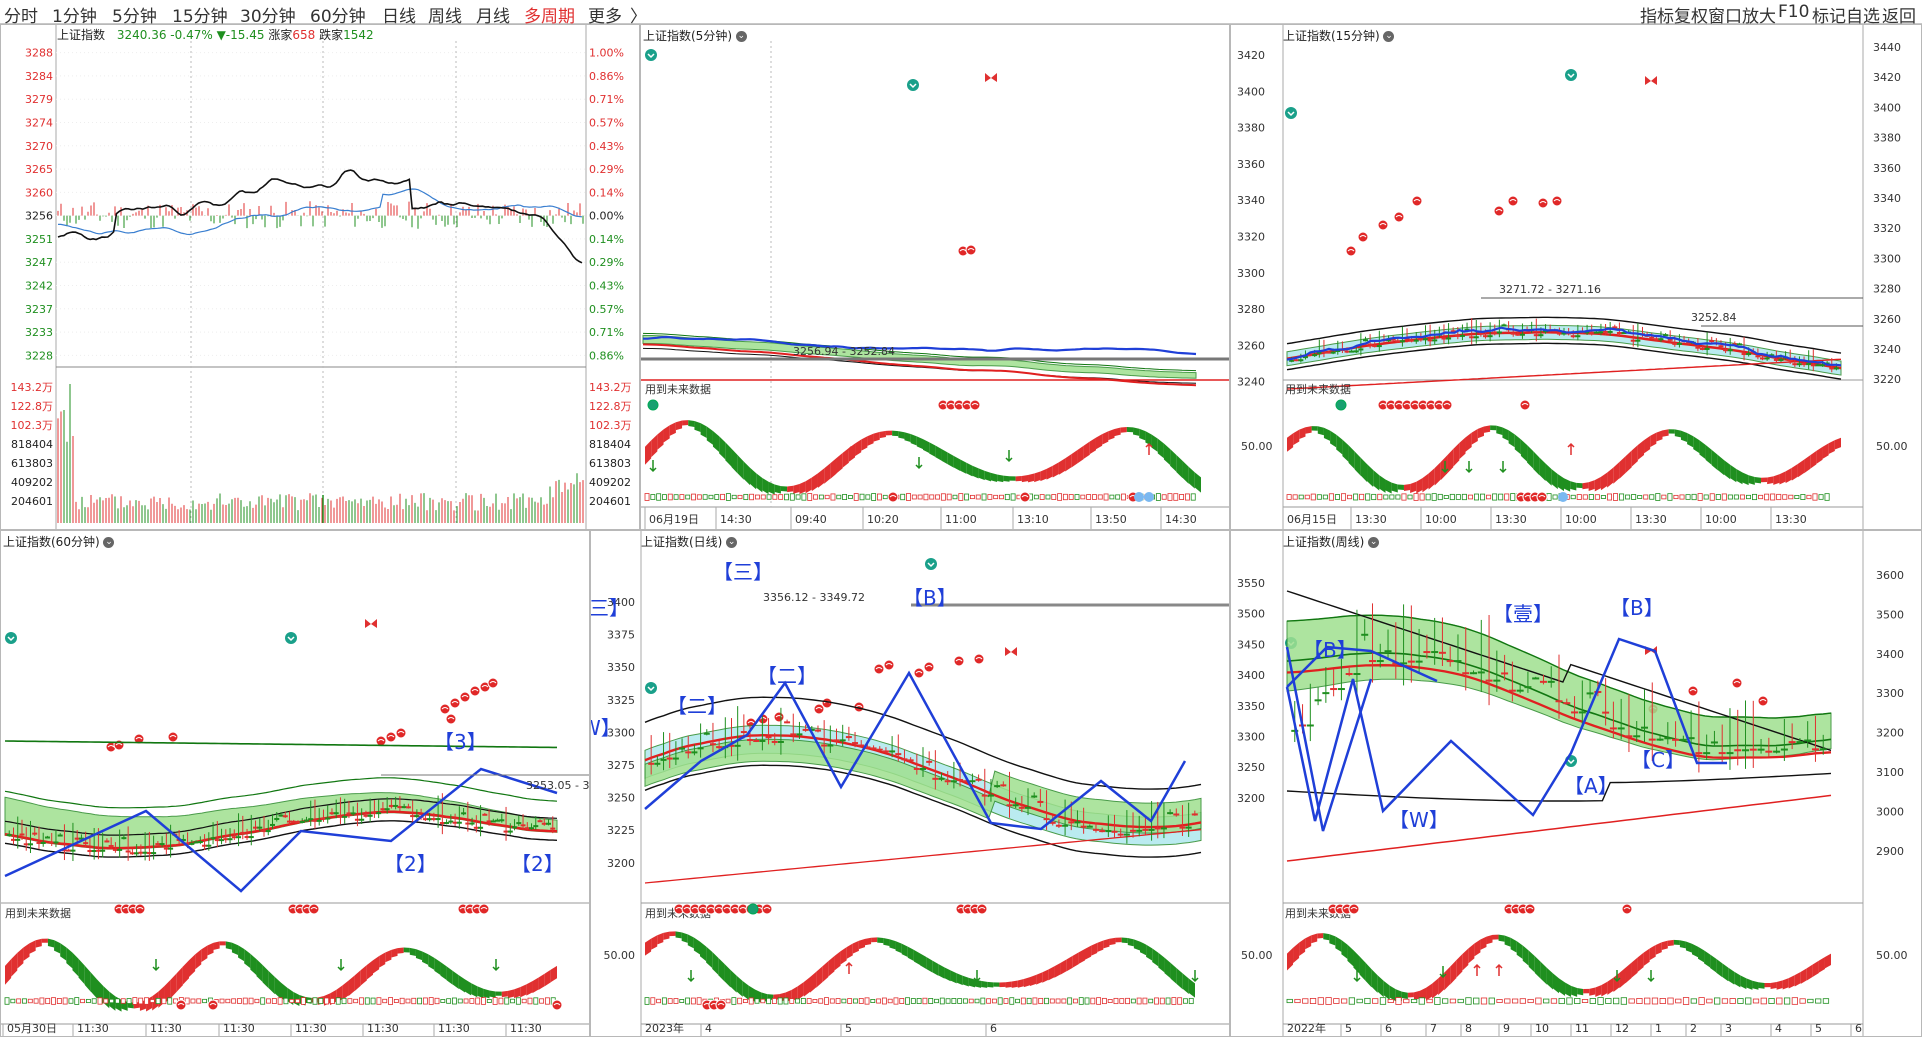 The image size is (1922, 1037). What do you see at coordinates (621, 732) in the screenshot?
I see `left-axis-tick: 3300` at bounding box center [621, 732].